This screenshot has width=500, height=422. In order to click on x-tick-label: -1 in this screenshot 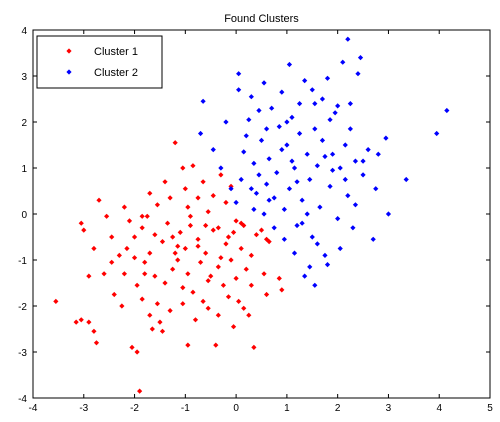, I will do `click(185, 408)`.